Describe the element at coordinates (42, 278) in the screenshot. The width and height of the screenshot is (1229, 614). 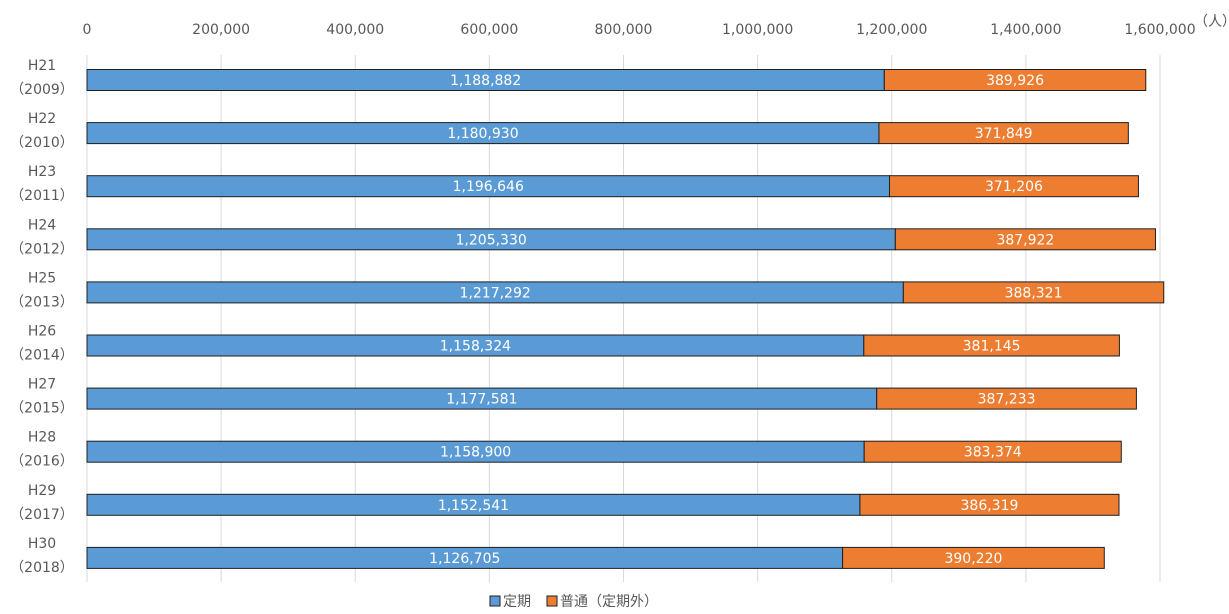
I see `y-tick-label: H25` at that location.